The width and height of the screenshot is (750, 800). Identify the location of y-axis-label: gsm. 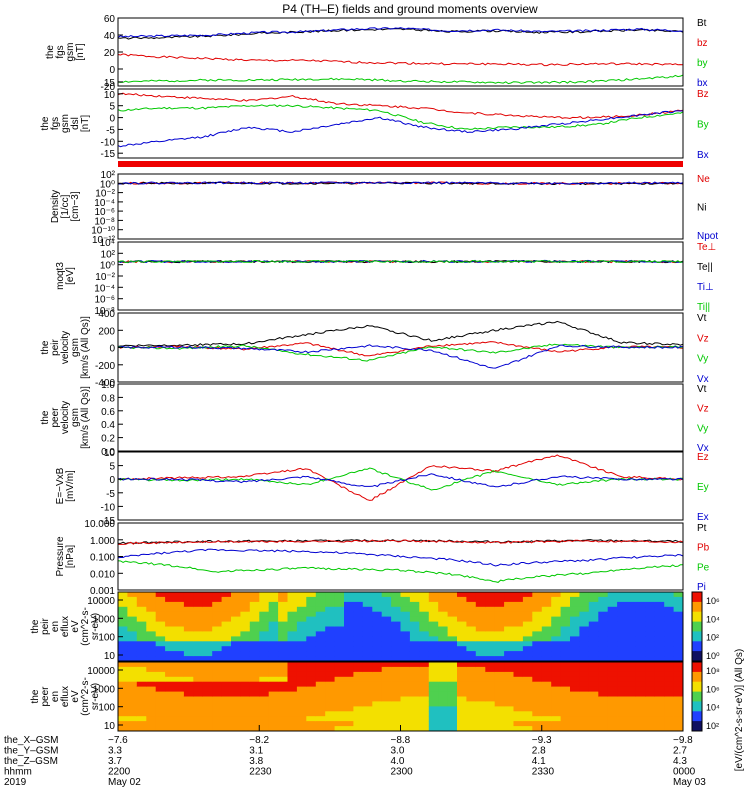
(75, 347).